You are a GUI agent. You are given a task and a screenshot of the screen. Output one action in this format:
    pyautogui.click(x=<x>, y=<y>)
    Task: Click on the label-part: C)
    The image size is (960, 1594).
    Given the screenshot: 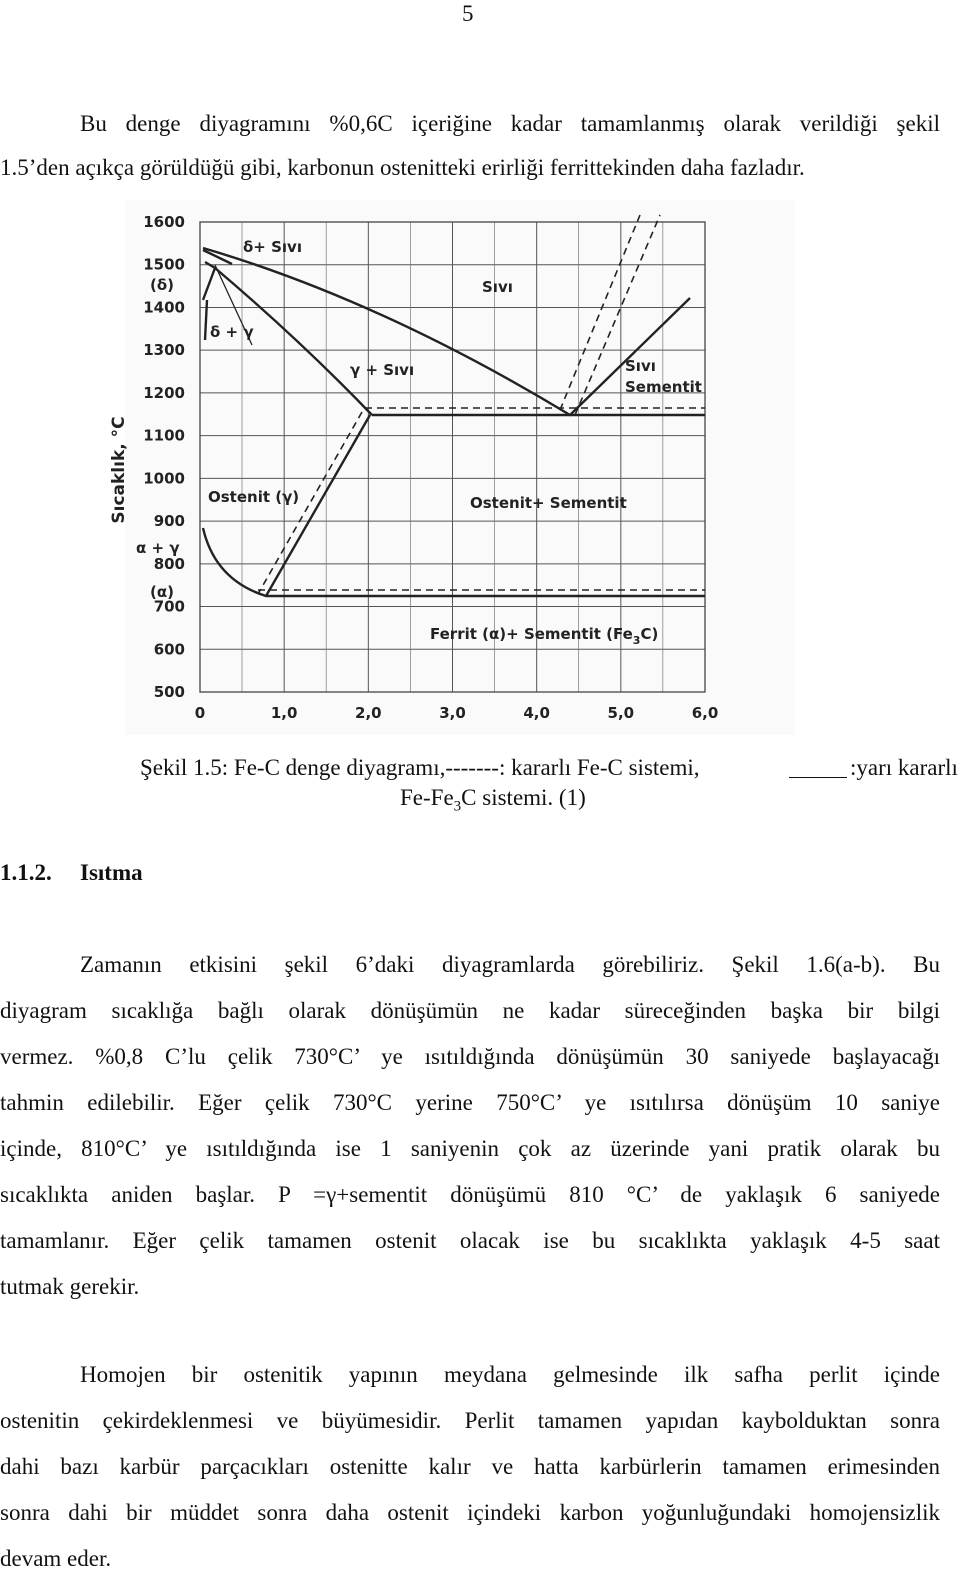 What is the action you would take?
    pyautogui.click(x=649, y=634)
    